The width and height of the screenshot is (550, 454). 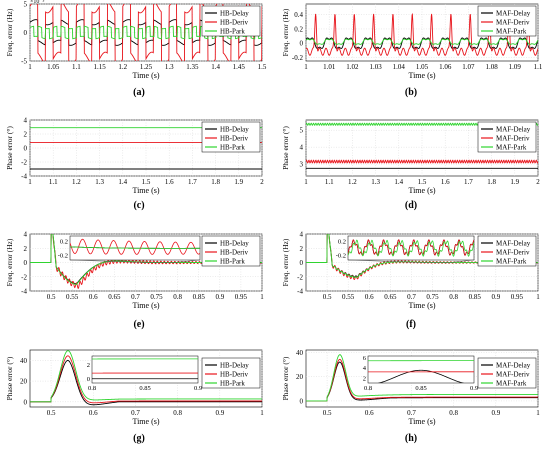 I want to click on y-tick-label: 3, so click(x=302, y=165).